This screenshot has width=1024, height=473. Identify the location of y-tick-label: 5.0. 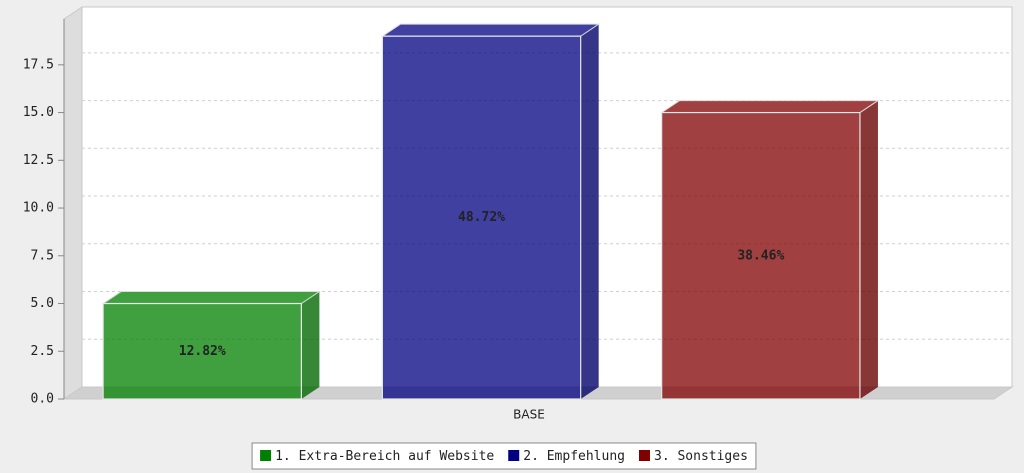
(42, 303).